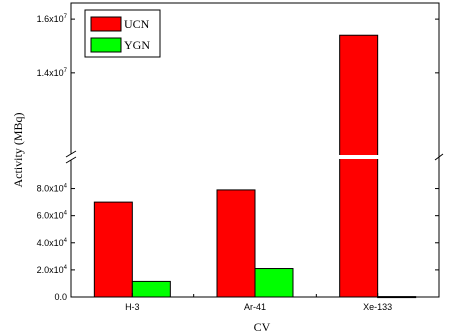  What do you see at coordinates (137, 45) in the screenshot?
I see `legend-label-ygn: YGN` at bounding box center [137, 45].